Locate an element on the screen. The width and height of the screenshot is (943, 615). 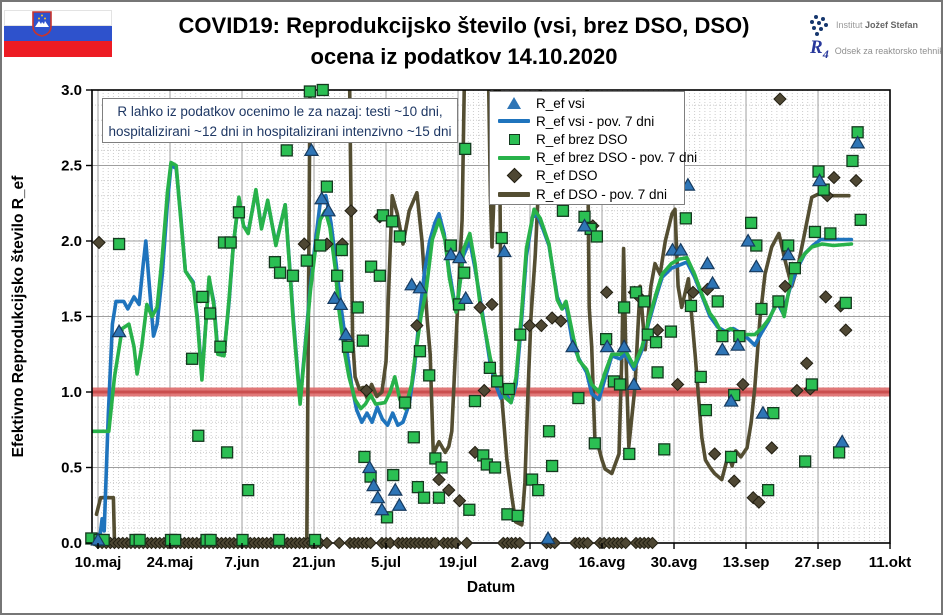
svg-text: 1.0 is located at coordinates (71, 392).